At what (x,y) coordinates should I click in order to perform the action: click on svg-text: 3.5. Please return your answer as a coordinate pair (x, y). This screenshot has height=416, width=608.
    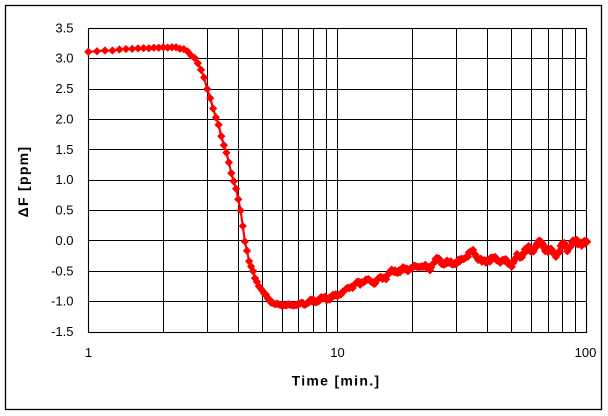
    Looking at the image, I should click on (64, 27).